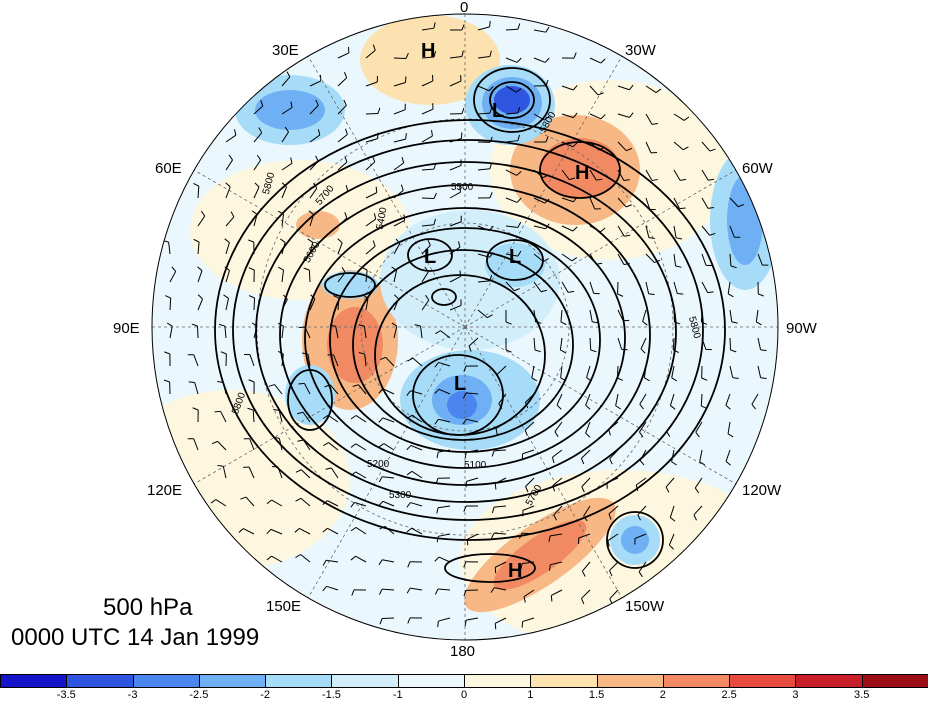 The width and height of the screenshot is (928, 702). I want to click on colorbar-tick-label: 3, so click(795, 695).